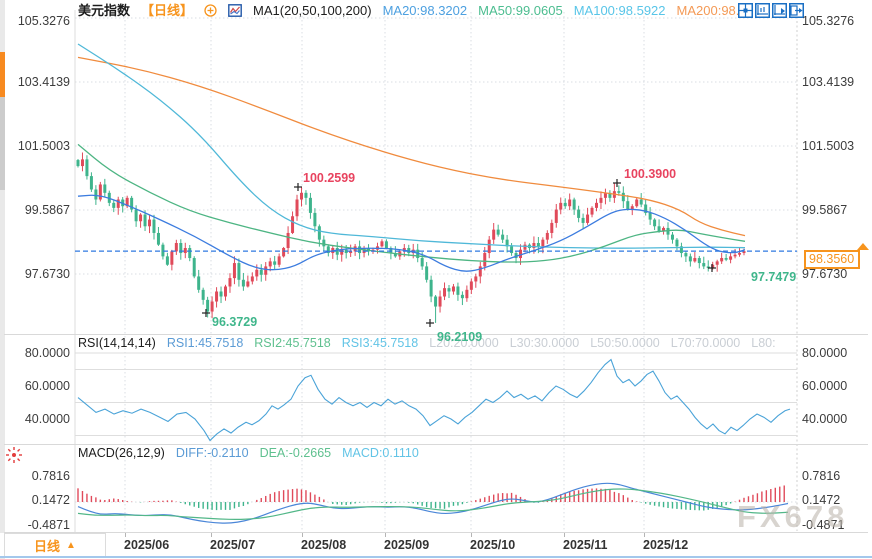  I want to click on macd-series, so click(433, 503).